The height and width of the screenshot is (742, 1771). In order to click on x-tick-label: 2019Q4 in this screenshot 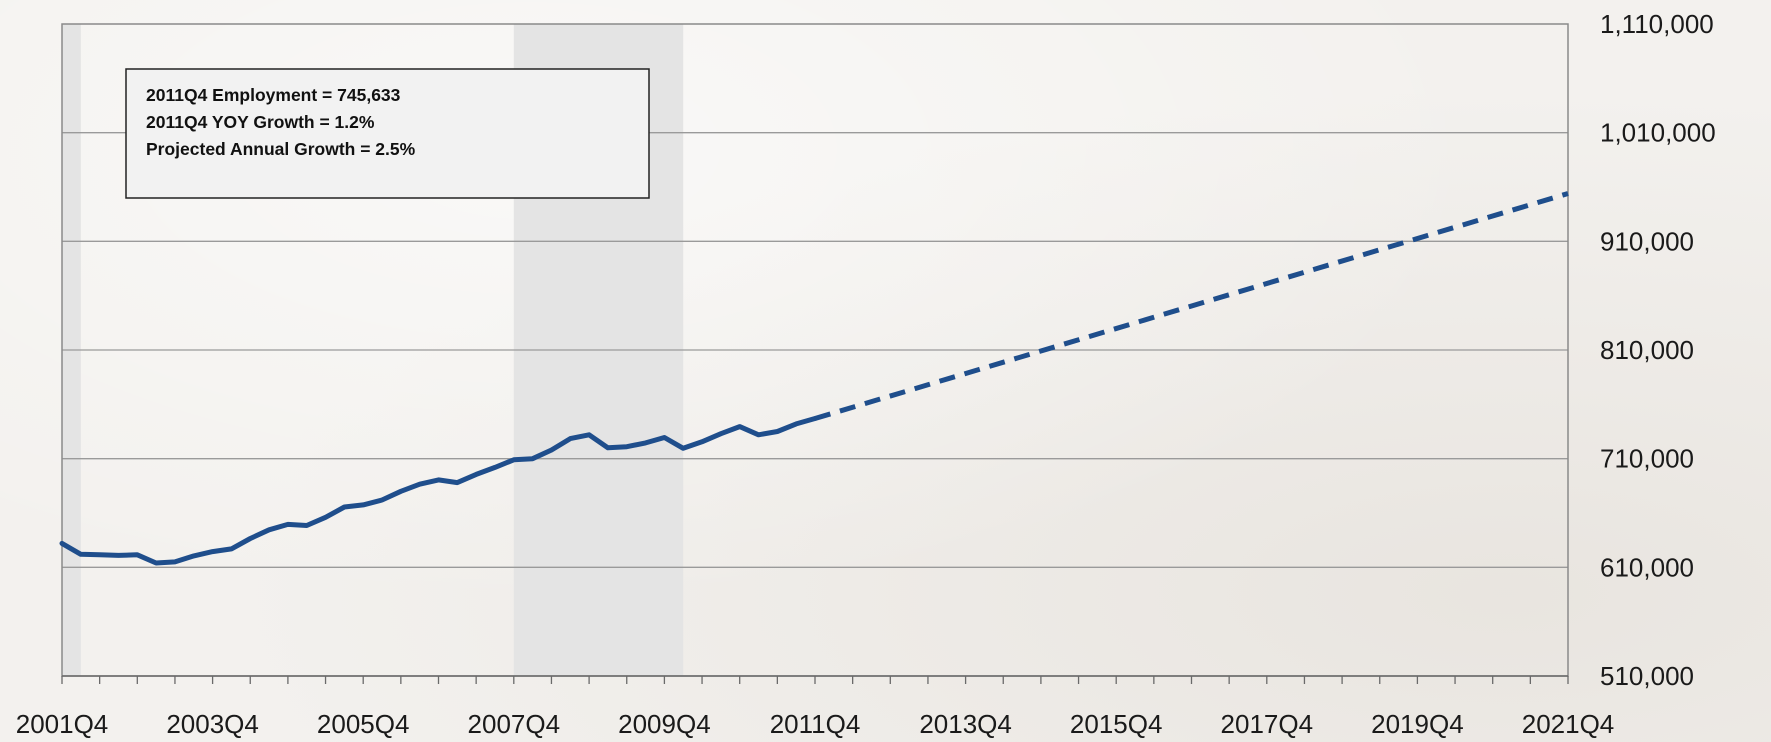, I will do `click(1417, 724)`.